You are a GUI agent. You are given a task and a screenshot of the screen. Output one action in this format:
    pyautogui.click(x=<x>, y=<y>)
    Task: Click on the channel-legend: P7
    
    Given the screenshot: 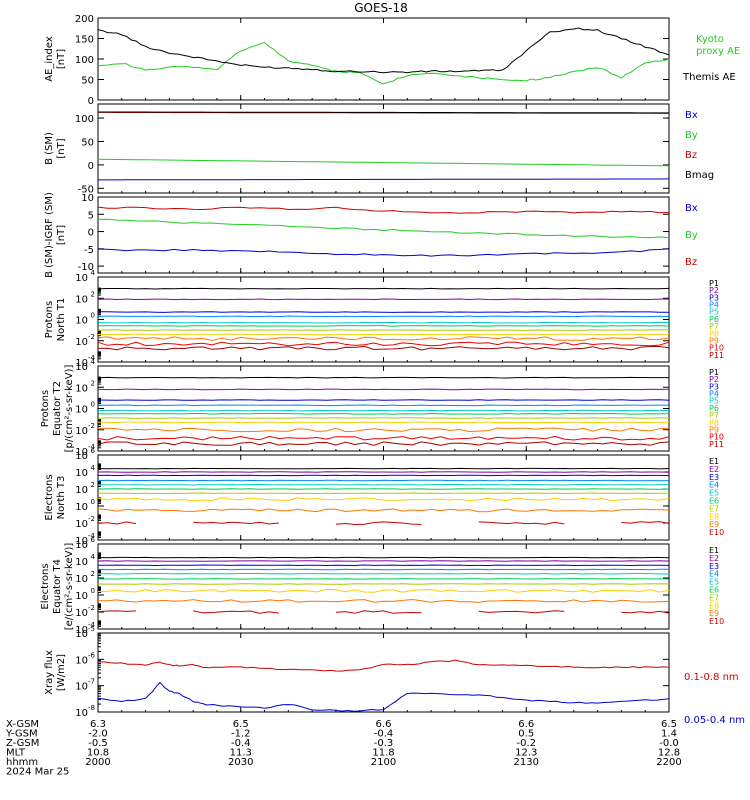 What is the action you would take?
    pyautogui.click(x=714, y=326)
    